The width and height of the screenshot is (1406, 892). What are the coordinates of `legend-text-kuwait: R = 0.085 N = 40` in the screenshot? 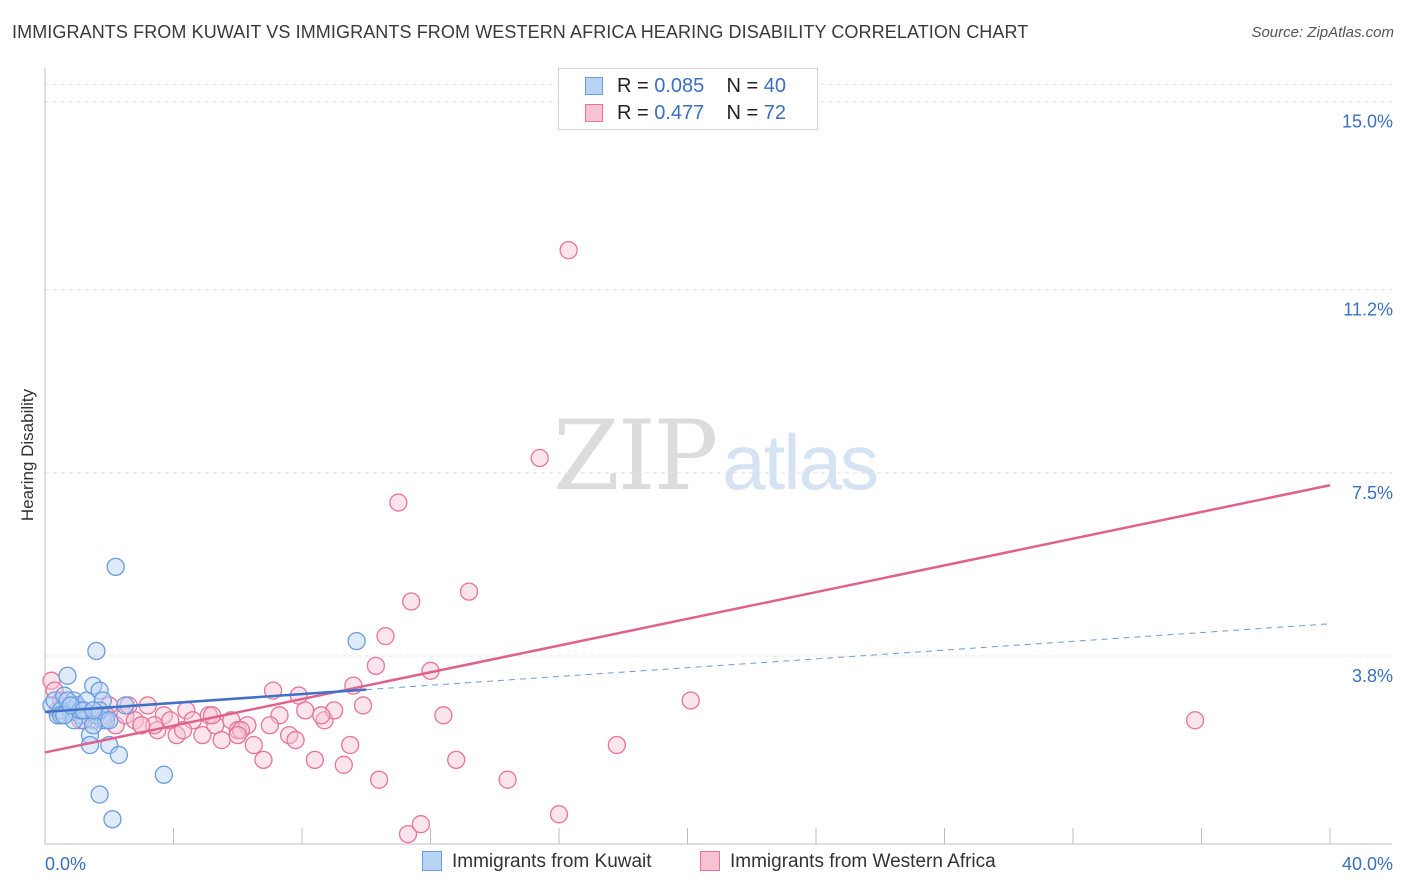 It's located at (702, 86).